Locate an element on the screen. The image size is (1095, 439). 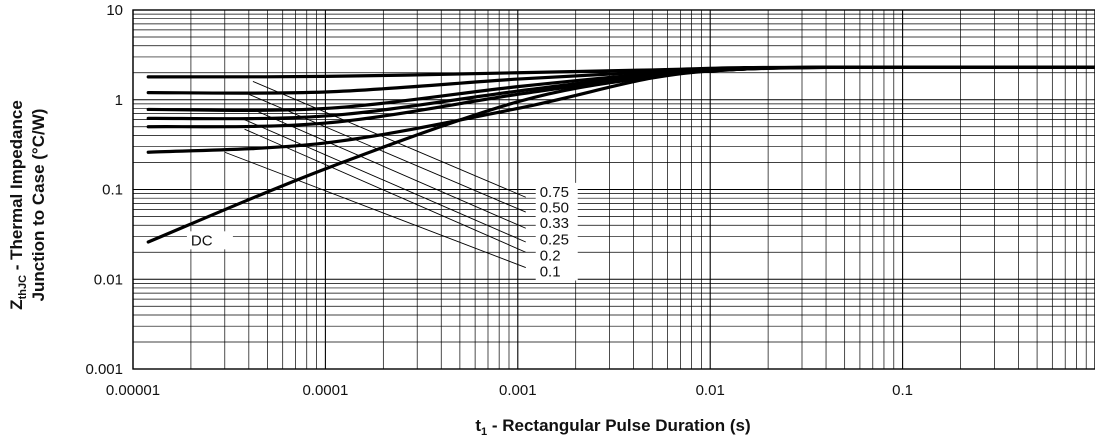
y-tick-label: 0.1 is located at coordinates (112, 190).